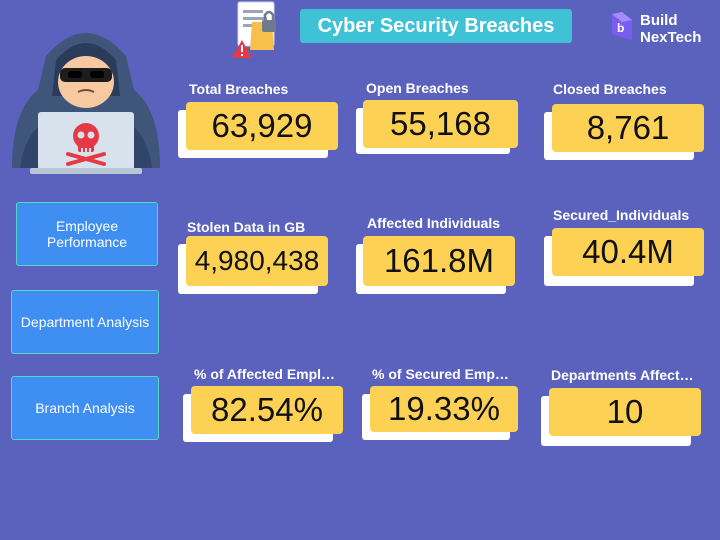 This screenshot has width=720, height=540. Describe the element at coordinates (671, 29) in the screenshot. I see `brand-logo-text: Build NexTech` at that location.